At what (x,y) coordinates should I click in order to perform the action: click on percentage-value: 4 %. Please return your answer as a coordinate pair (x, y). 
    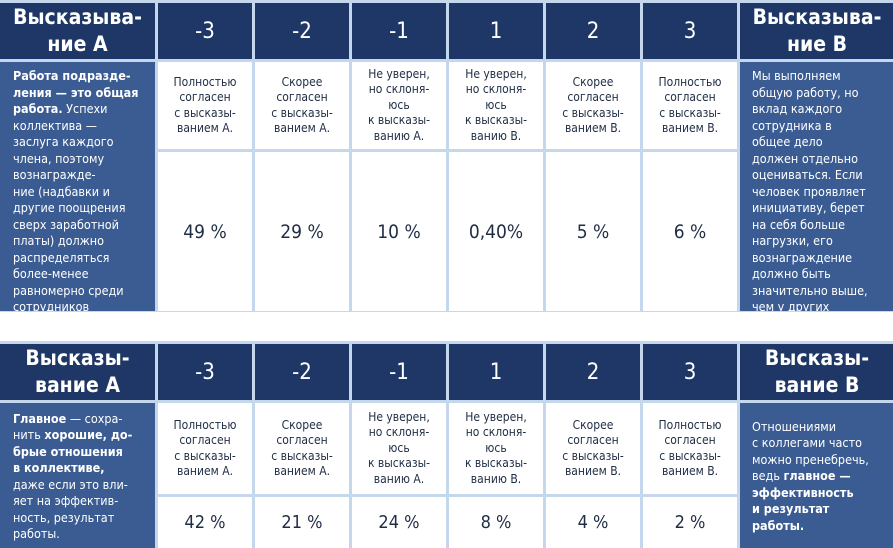
    Looking at the image, I should click on (593, 522).